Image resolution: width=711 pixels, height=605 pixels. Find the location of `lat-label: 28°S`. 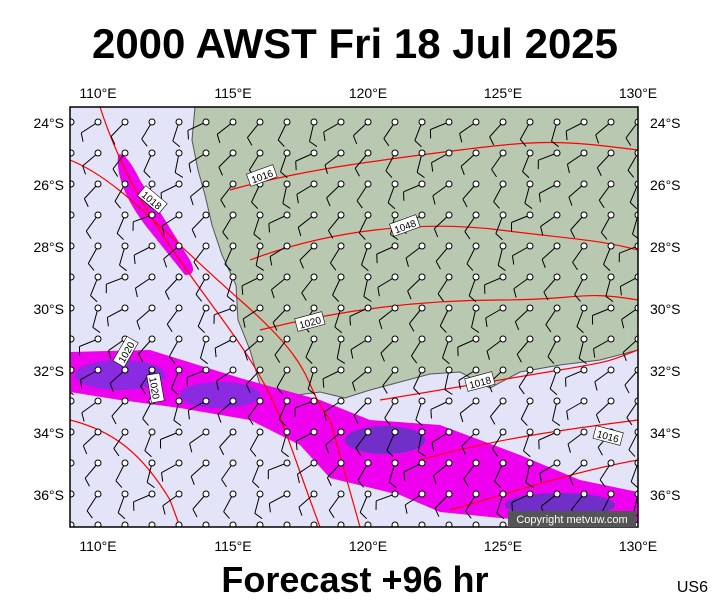

lat-label: 28°S is located at coordinates (665, 247).